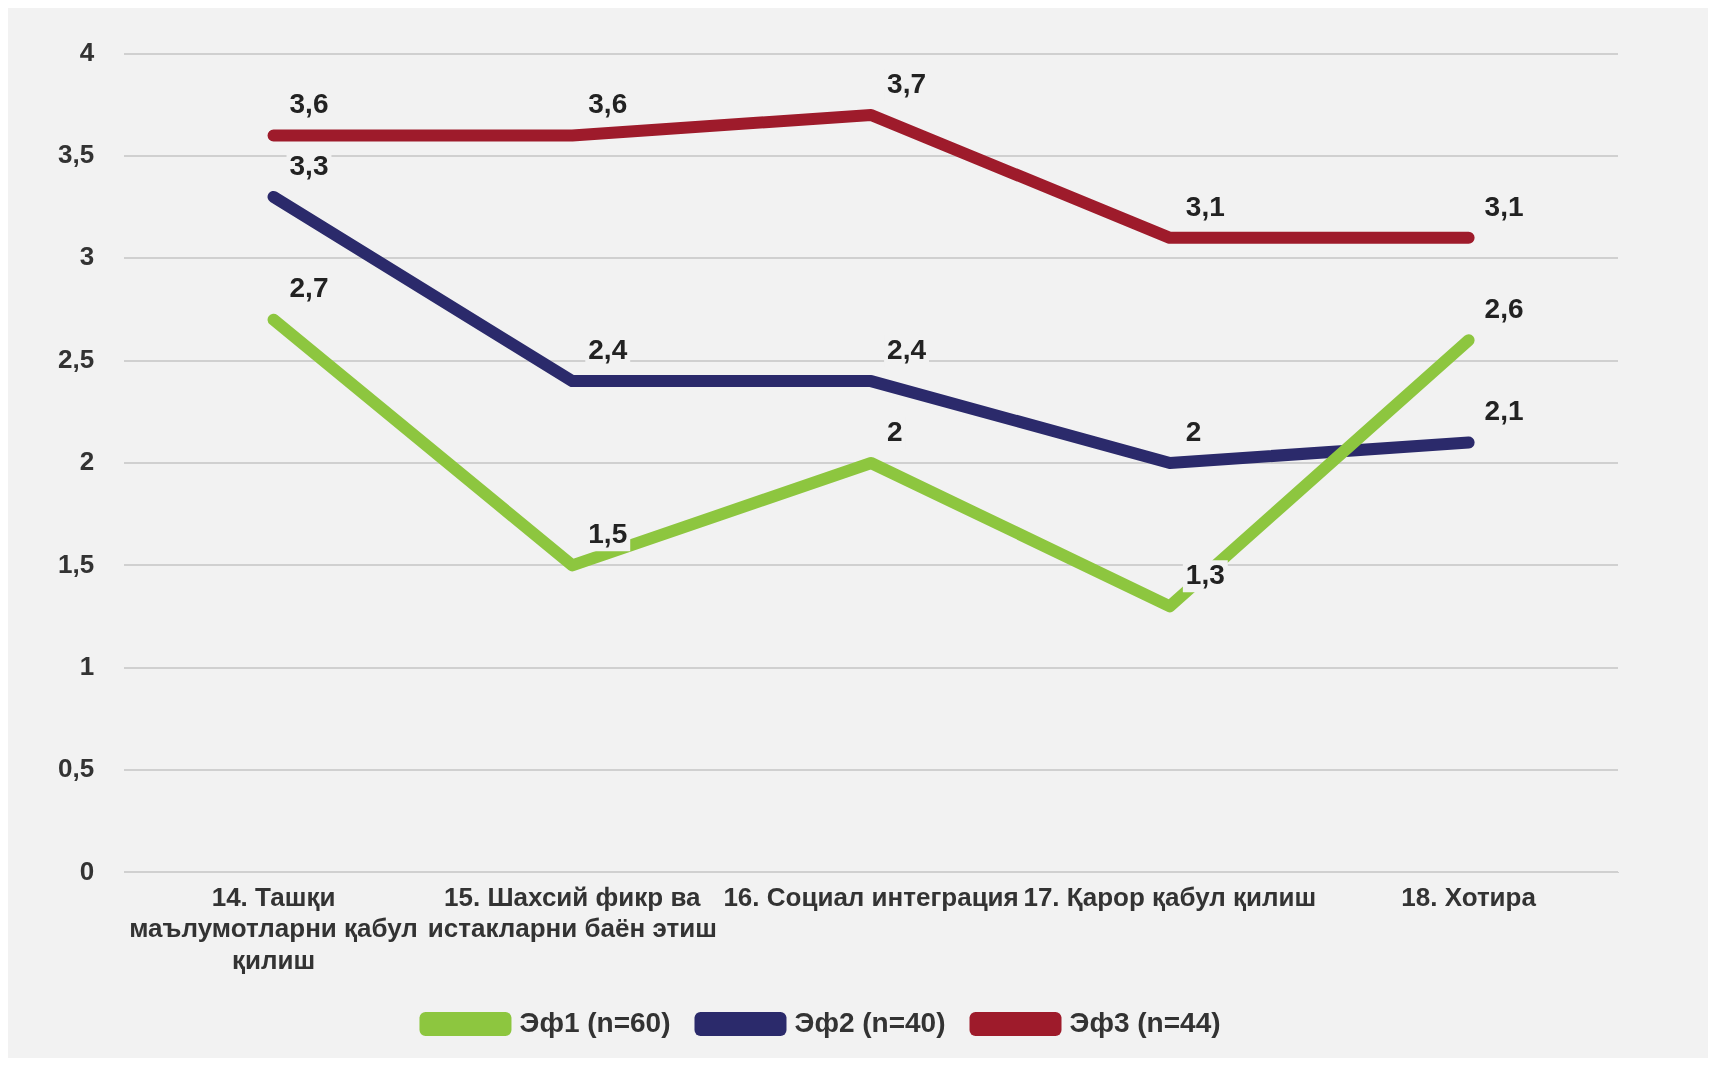  Describe the element at coordinates (309, 288) in the screenshot. I see `data-label: 2,7` at that location.